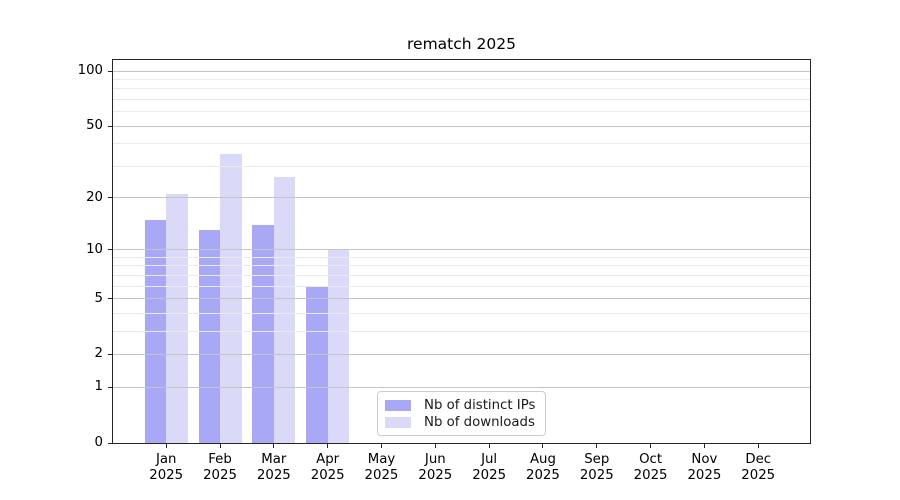 The height and width of the screenshot is (500, 900). Describe the element at coordinates (489, 467) in the screenshot. I see `x-tick-label-jul: Jul 2025` at that location.